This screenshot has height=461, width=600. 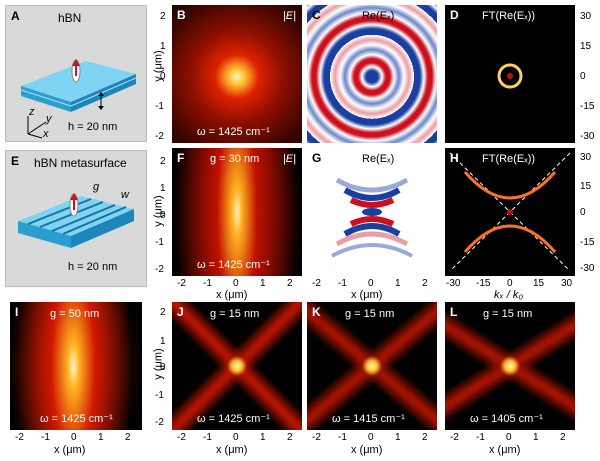 What do you see at coordinates (368, 419) in the screenshot?
I see `panel-k-omega: ω = 1415 cm⁻¹` at bounding box center [368, 419].